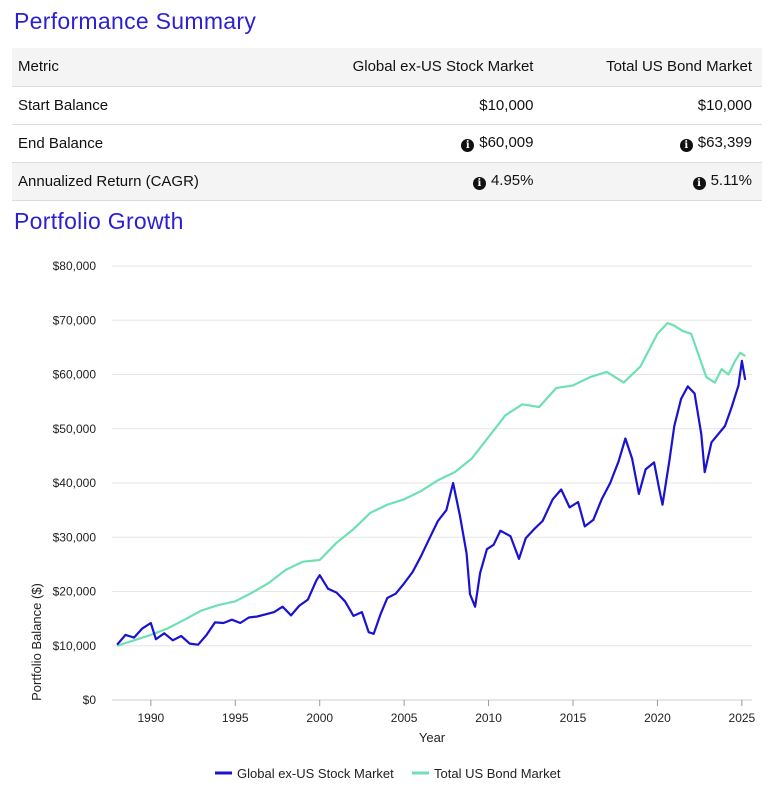 This screenshot has height=800, width=770. Describe the element at coordinates (497, 773) in the screenshot. I see `legend-label-total-us-bond: Total US Bond Market` at that location.